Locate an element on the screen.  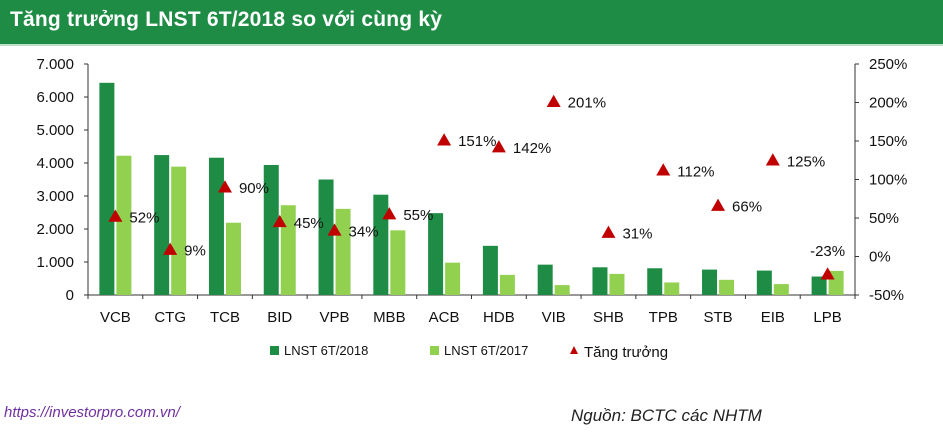
left-axis-tick-label: 3.000 is located at coordinates (55, 196).